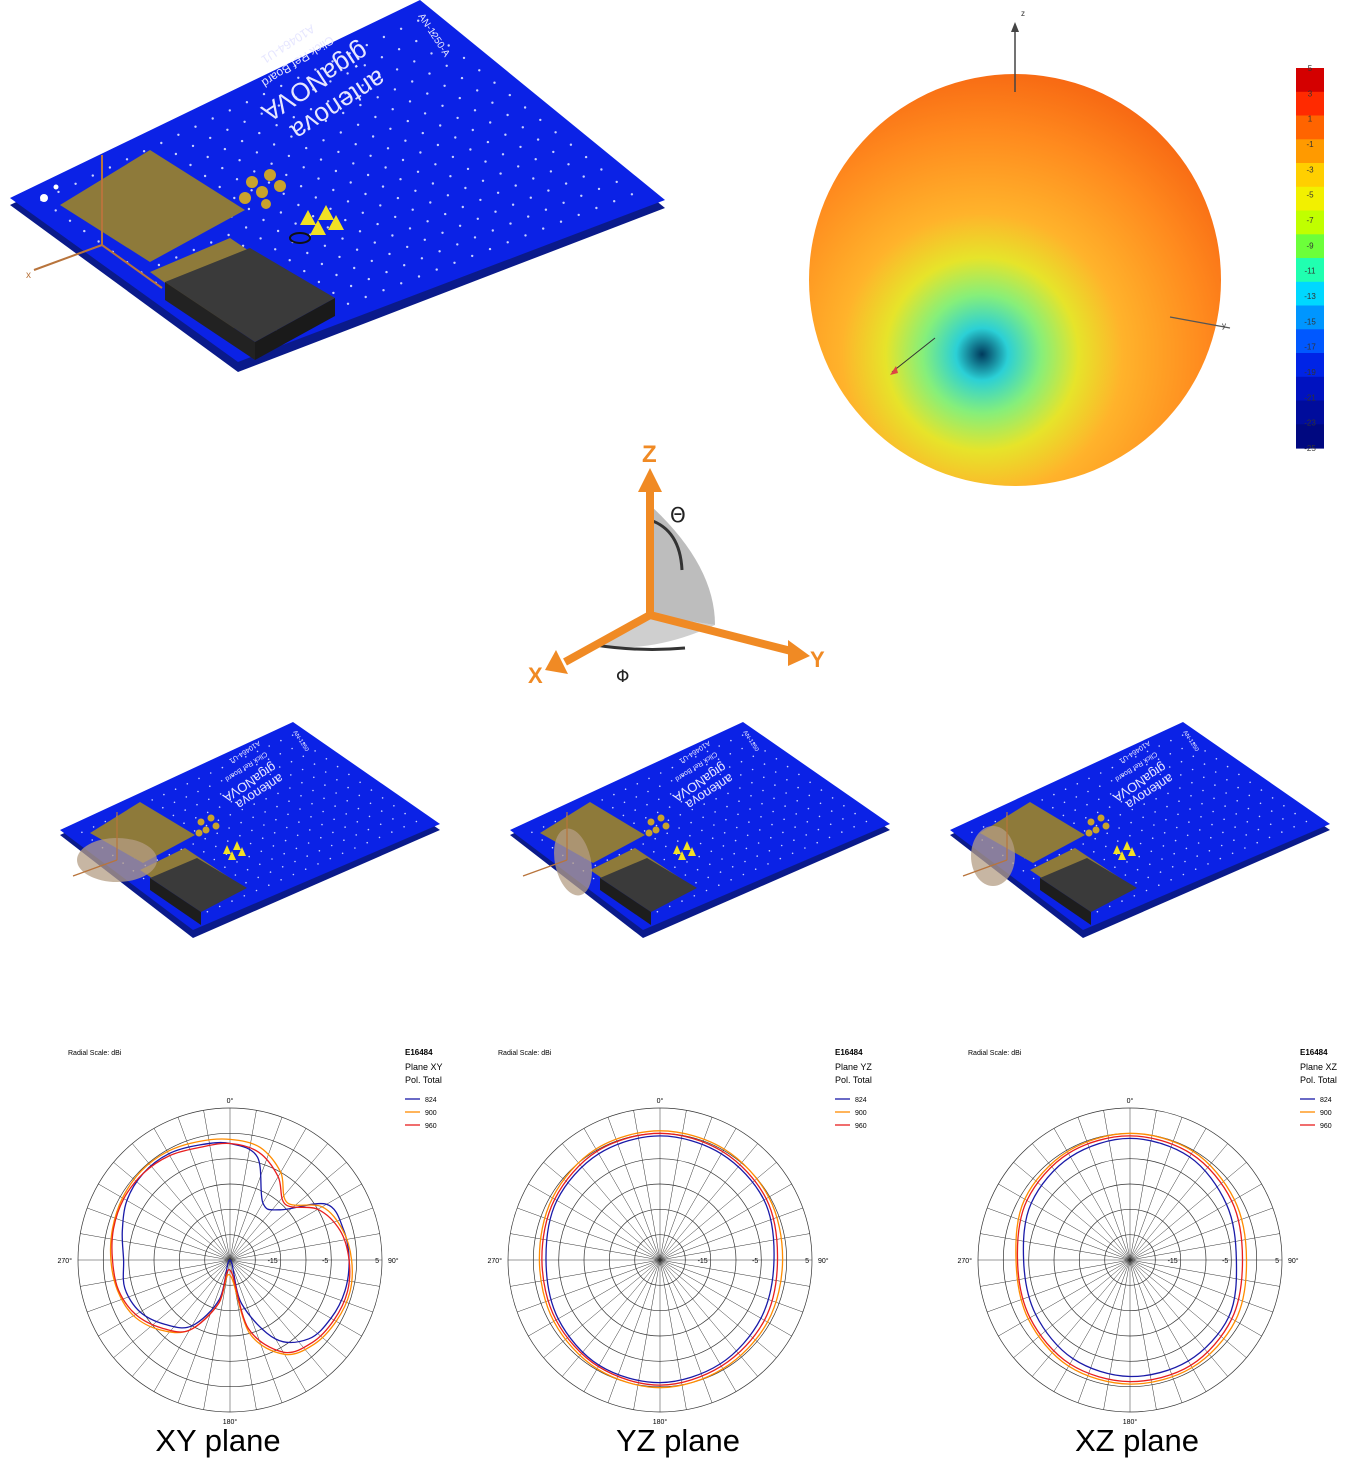 The height and width of the screenshot is (1477, 1346). I want to click on colorbar-tick-label: -17, so click(1310, 347).